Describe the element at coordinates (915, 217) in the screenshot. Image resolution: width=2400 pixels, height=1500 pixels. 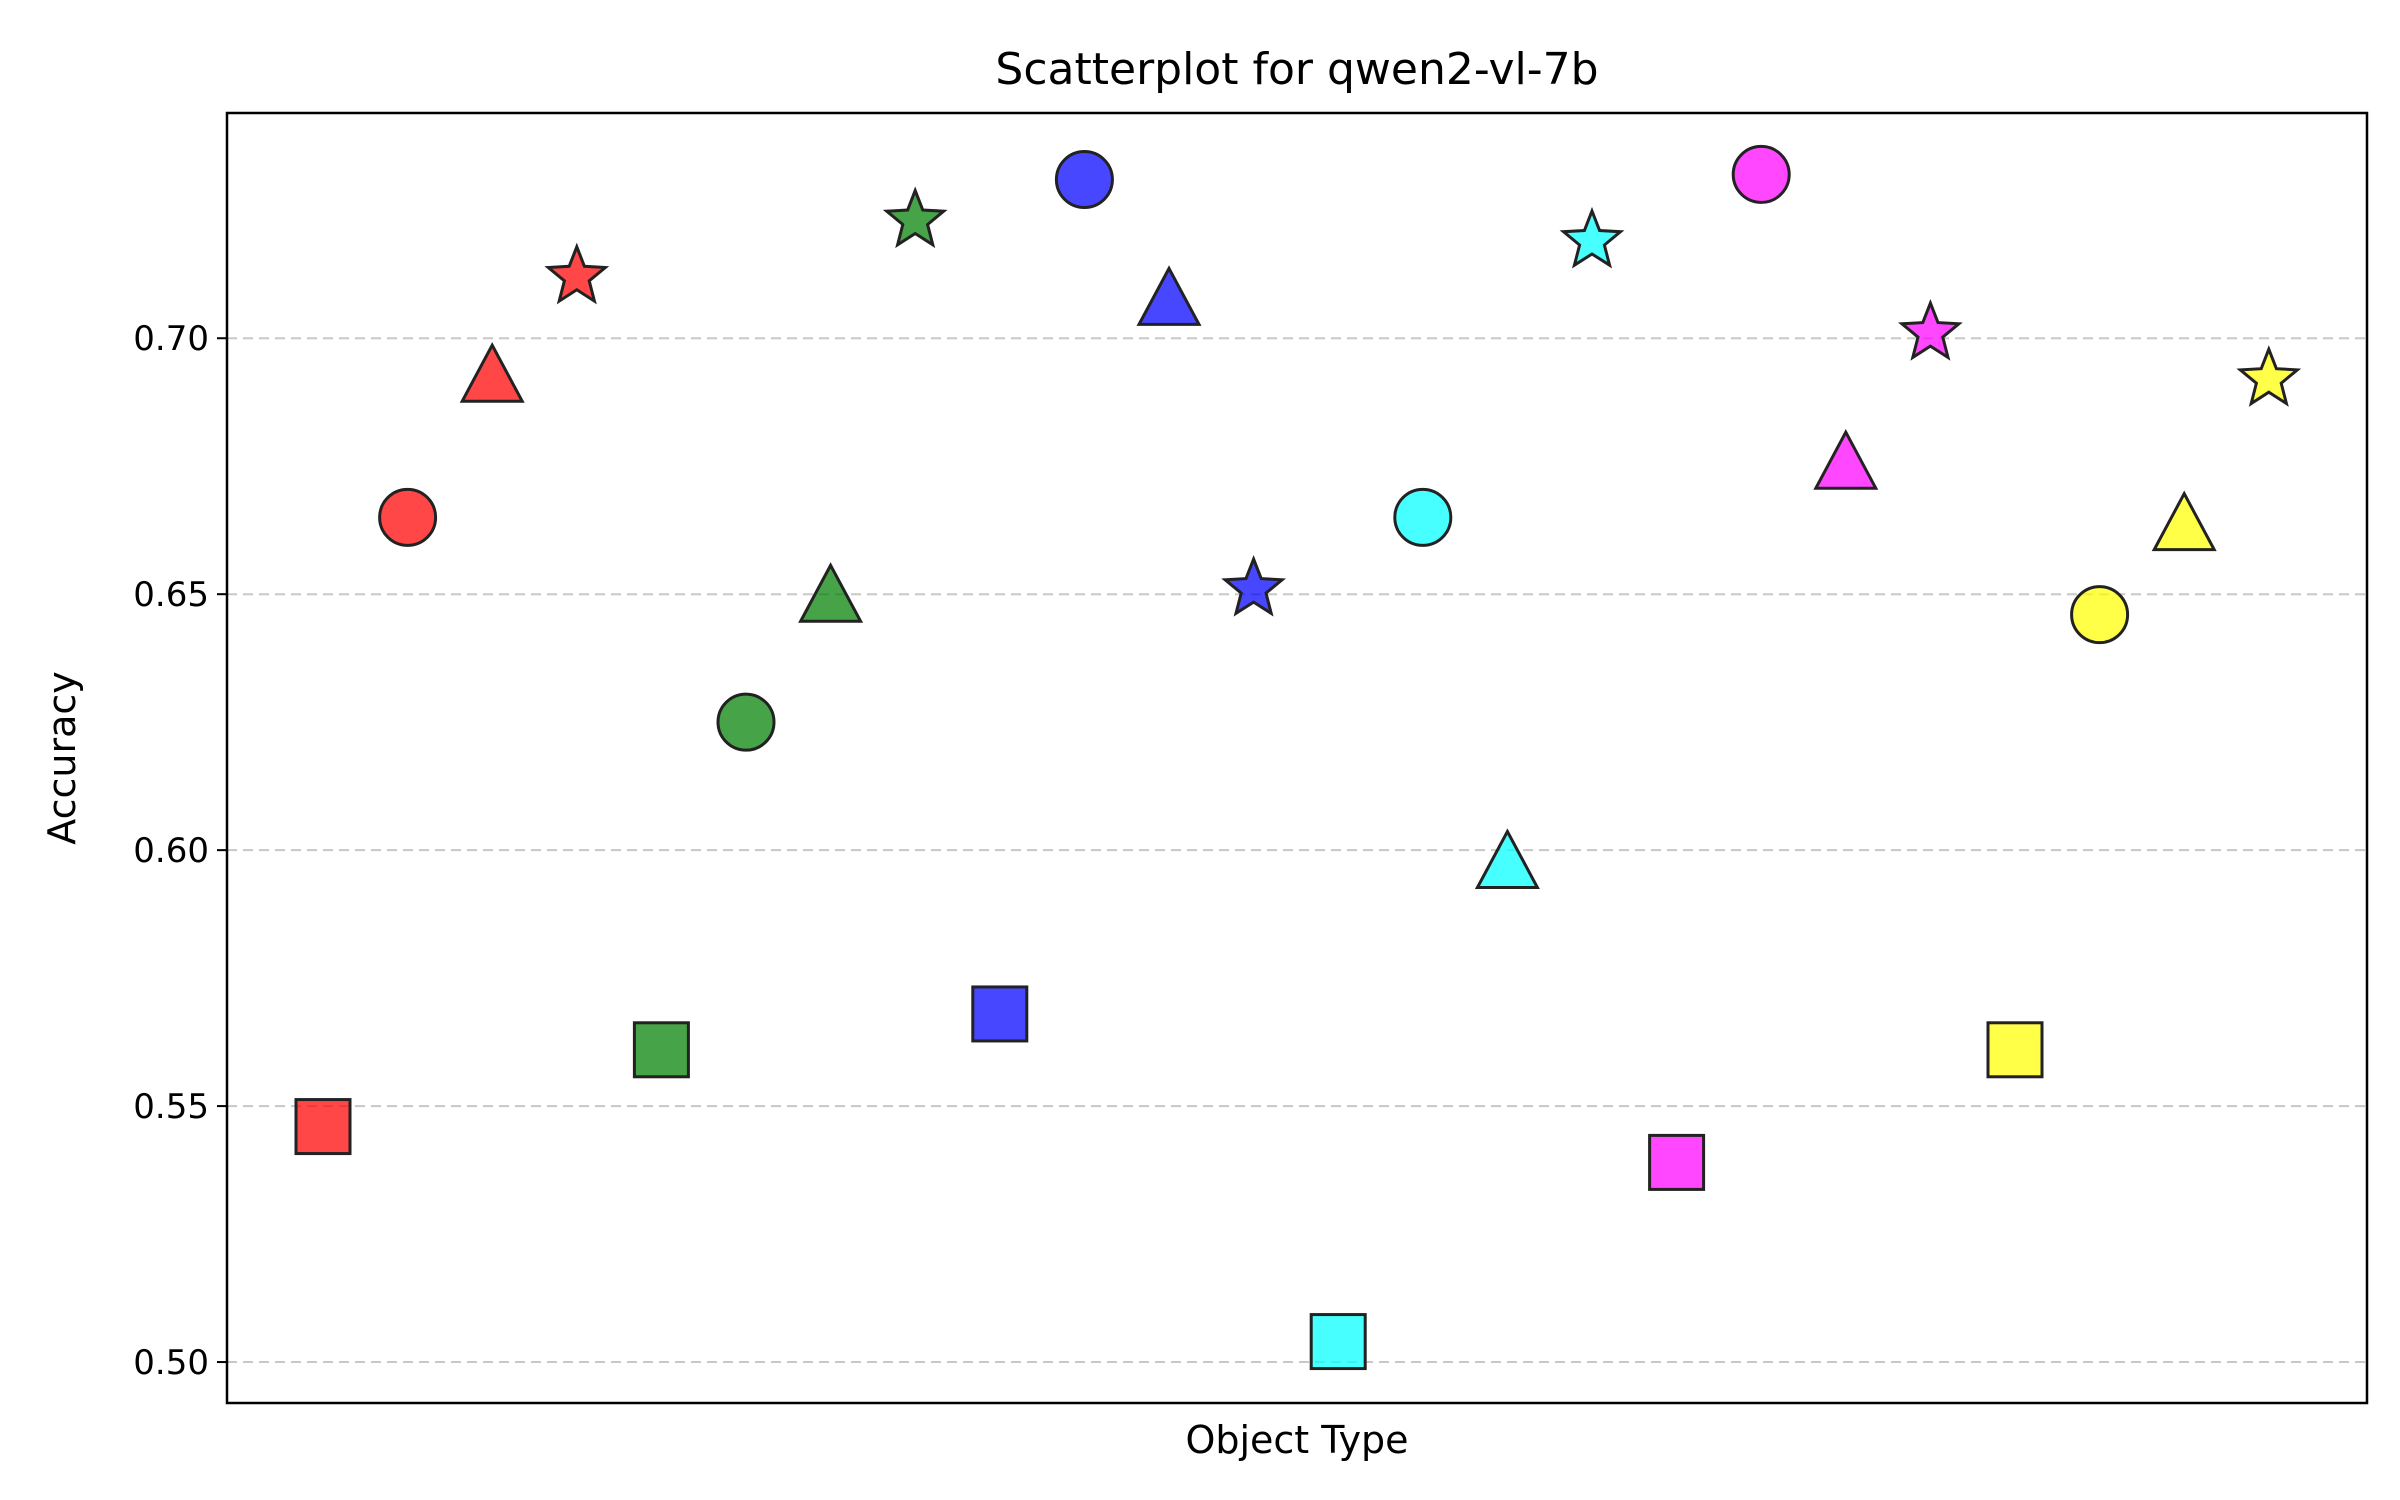
I see `data-point-green-star` at that location.